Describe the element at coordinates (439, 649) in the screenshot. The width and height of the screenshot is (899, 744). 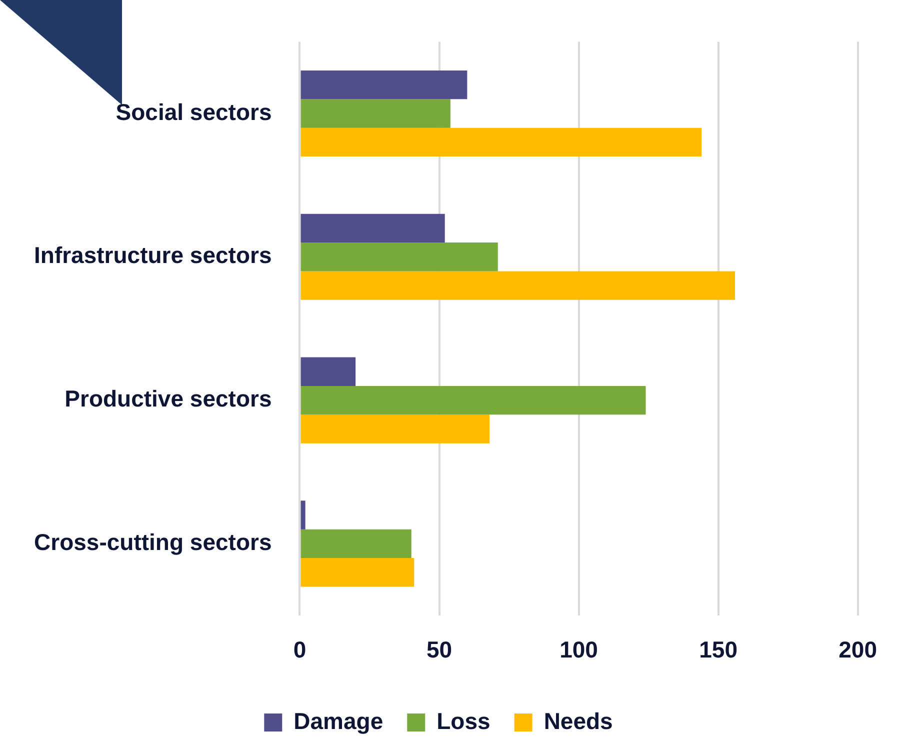
I see `x-tick-label: 50` at that location.